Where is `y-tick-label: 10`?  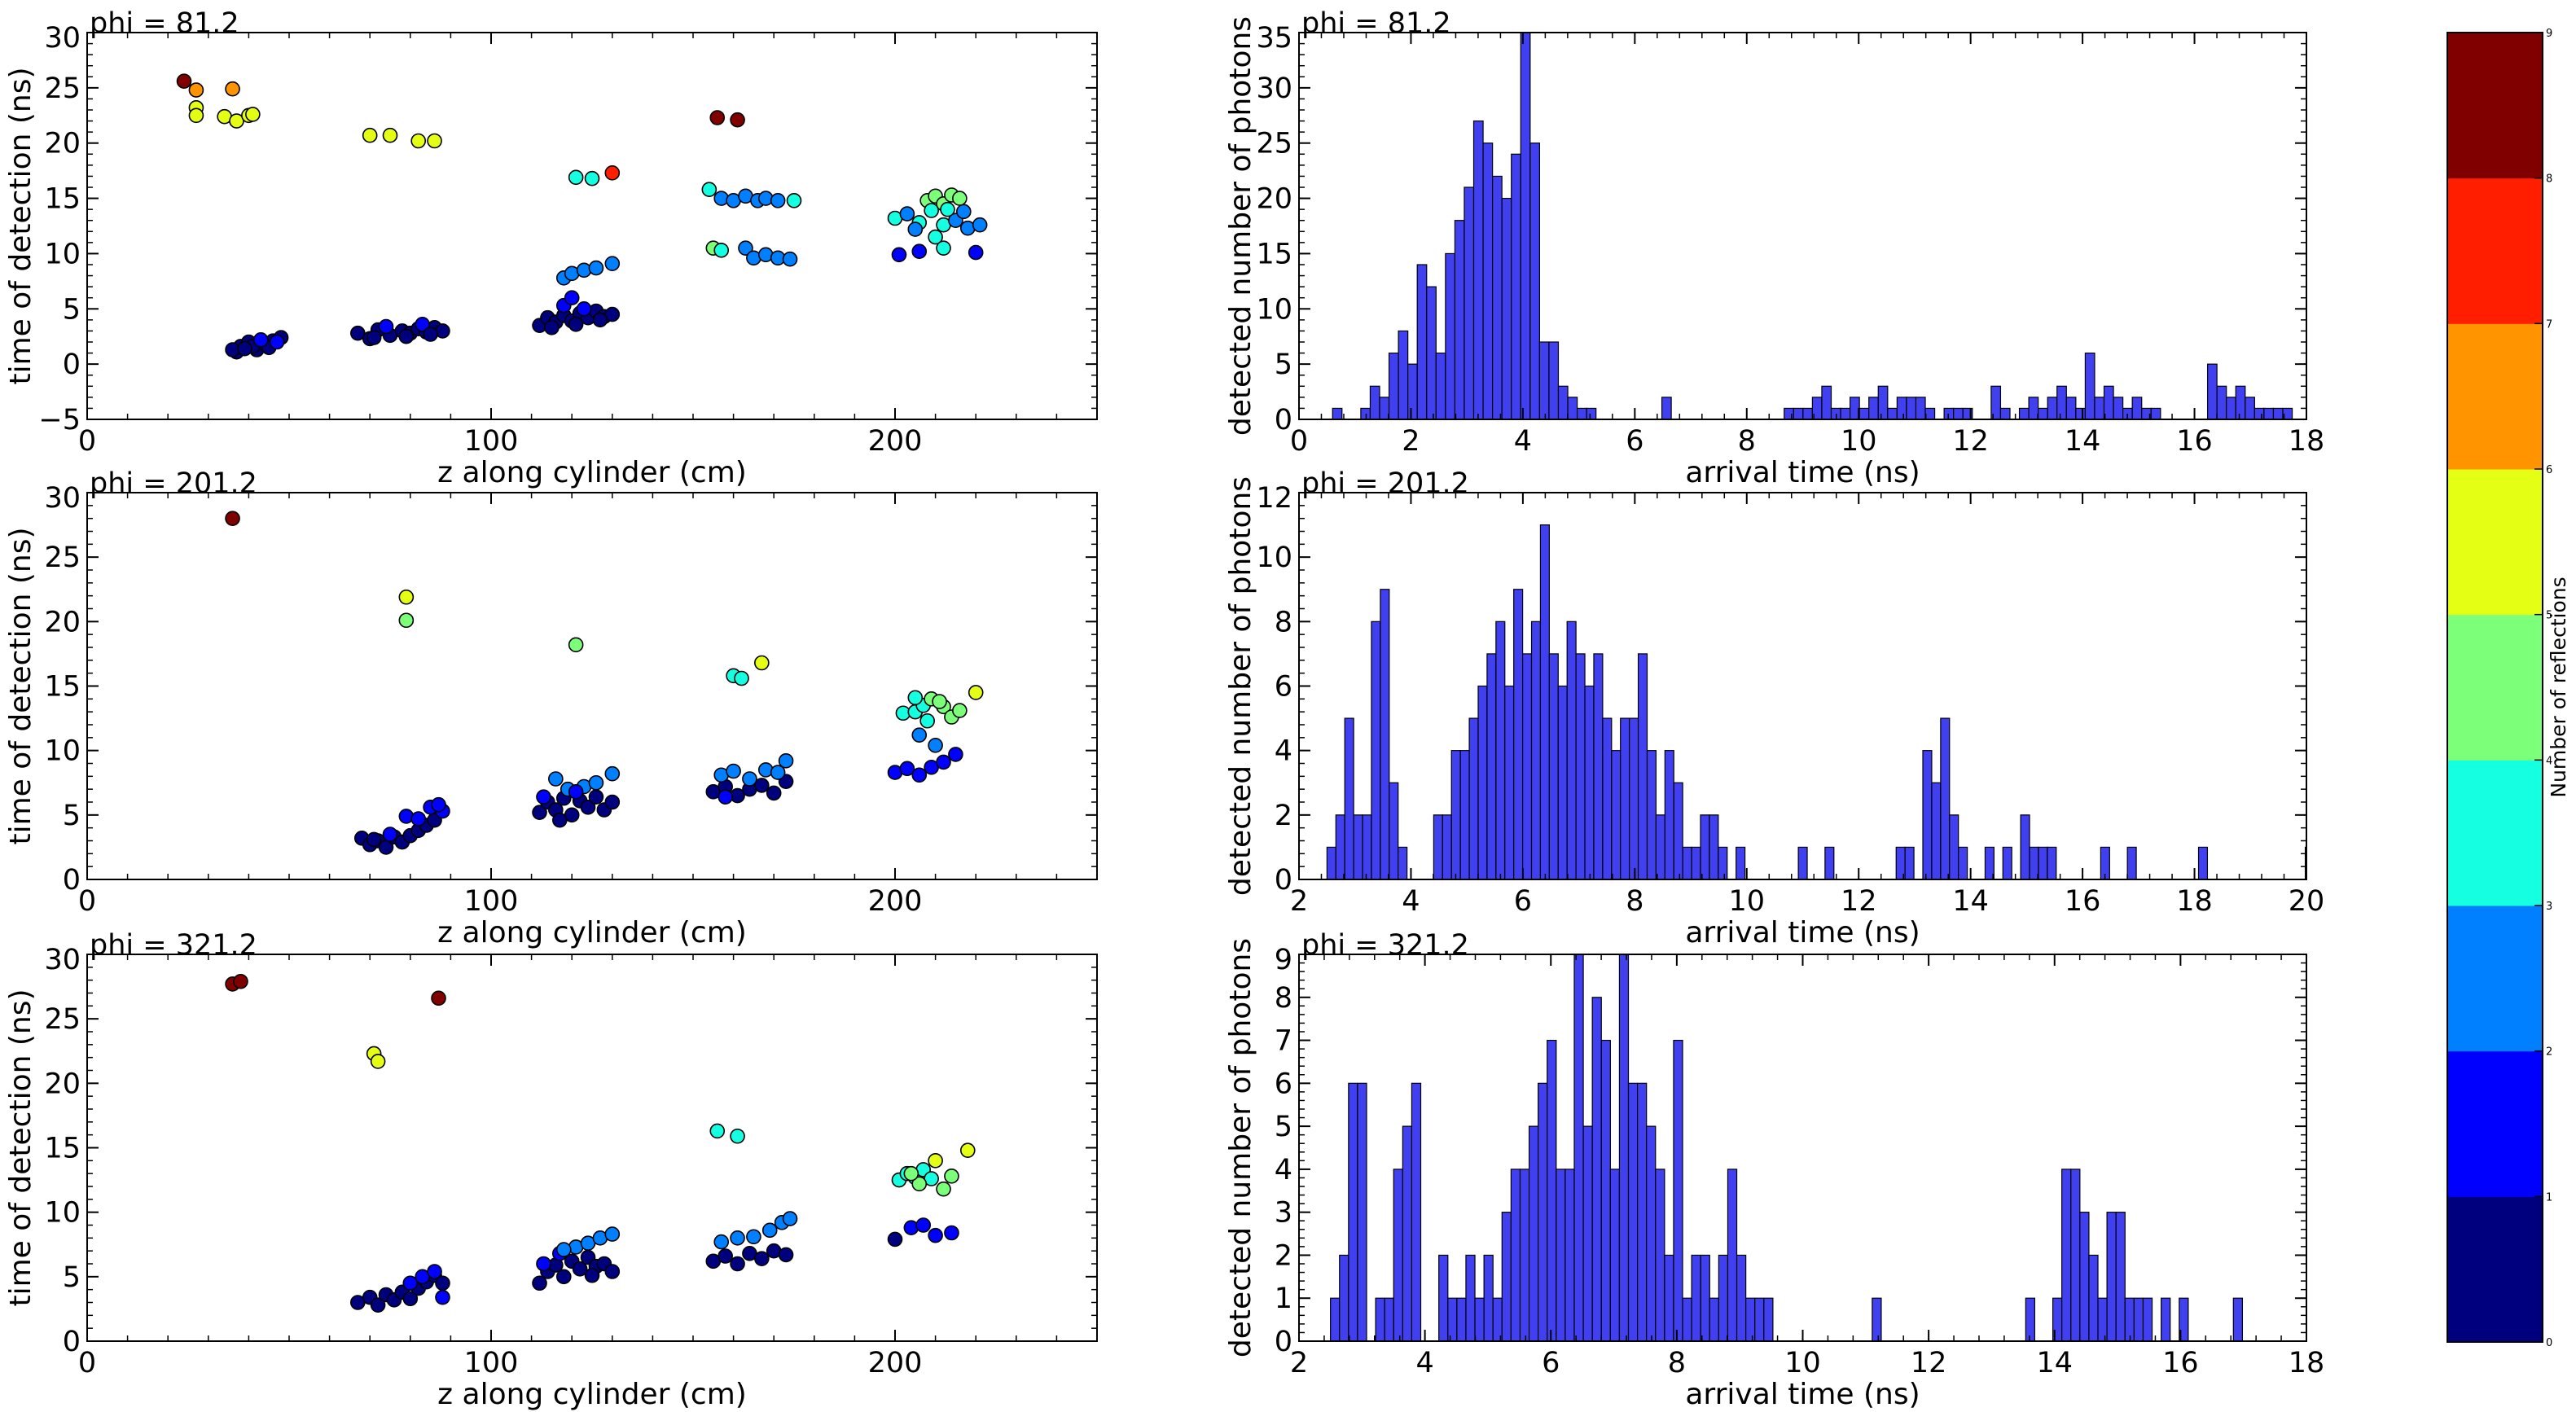
y-tick-label: 10 is located at coordinates (62, 1213).